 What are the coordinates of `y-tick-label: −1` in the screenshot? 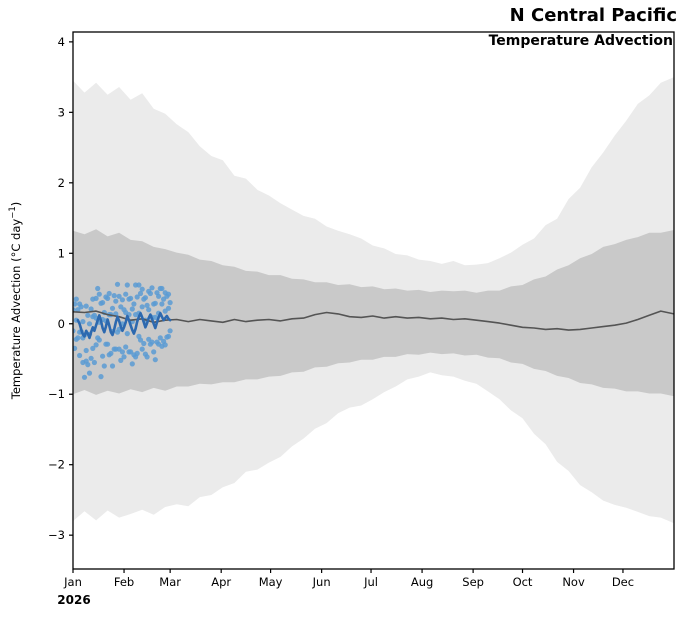 It's located at (56, 394).